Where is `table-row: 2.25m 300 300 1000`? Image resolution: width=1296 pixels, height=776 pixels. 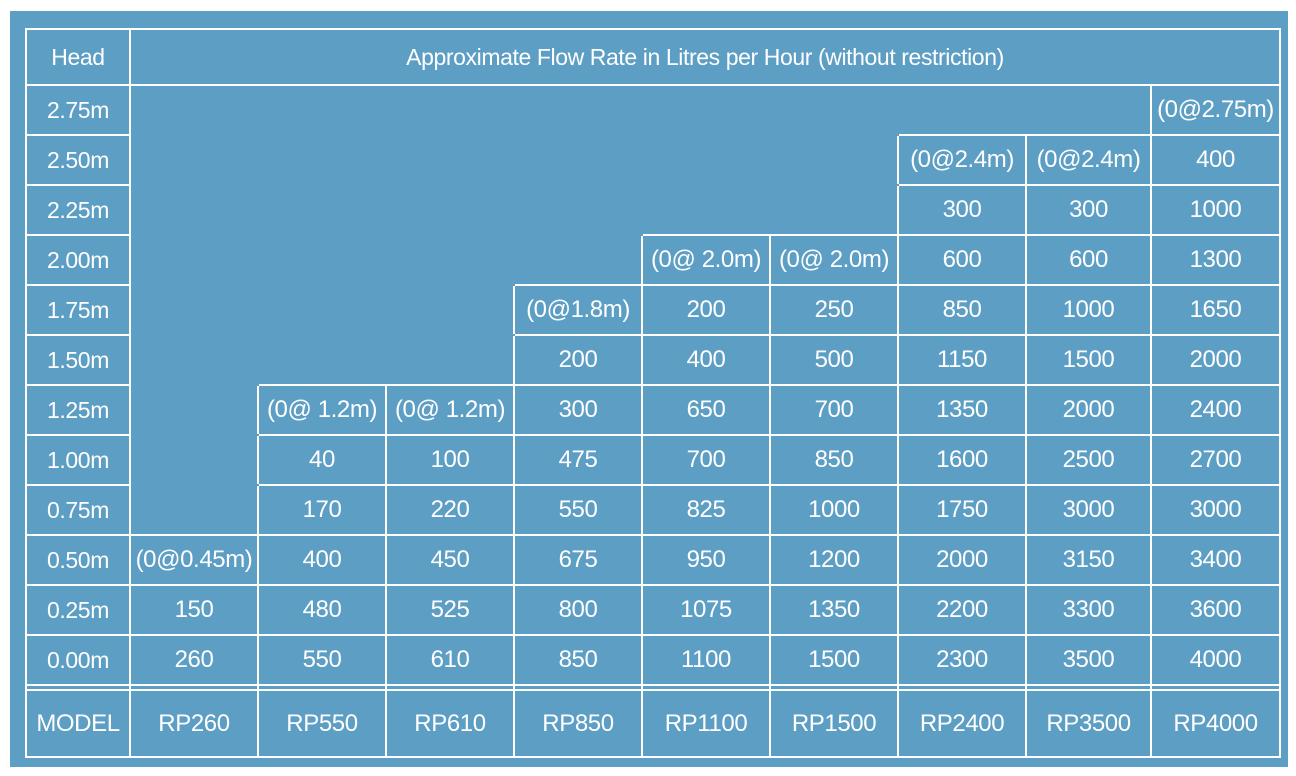 table-row: 2.25m 300 300 1000 is located at coordinates (653, 210).